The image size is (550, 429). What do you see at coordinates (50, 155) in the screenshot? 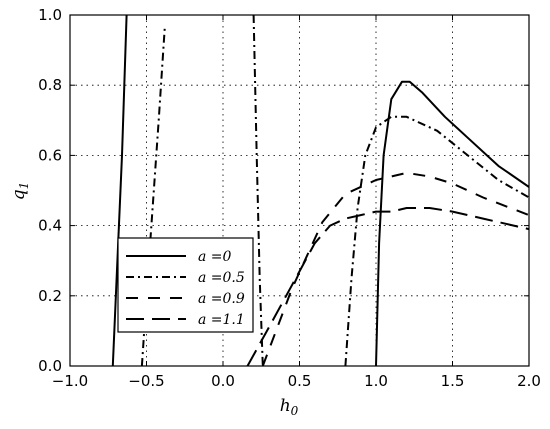
I see `y-tick-label: 0.6` at bounding box center [50, 155].